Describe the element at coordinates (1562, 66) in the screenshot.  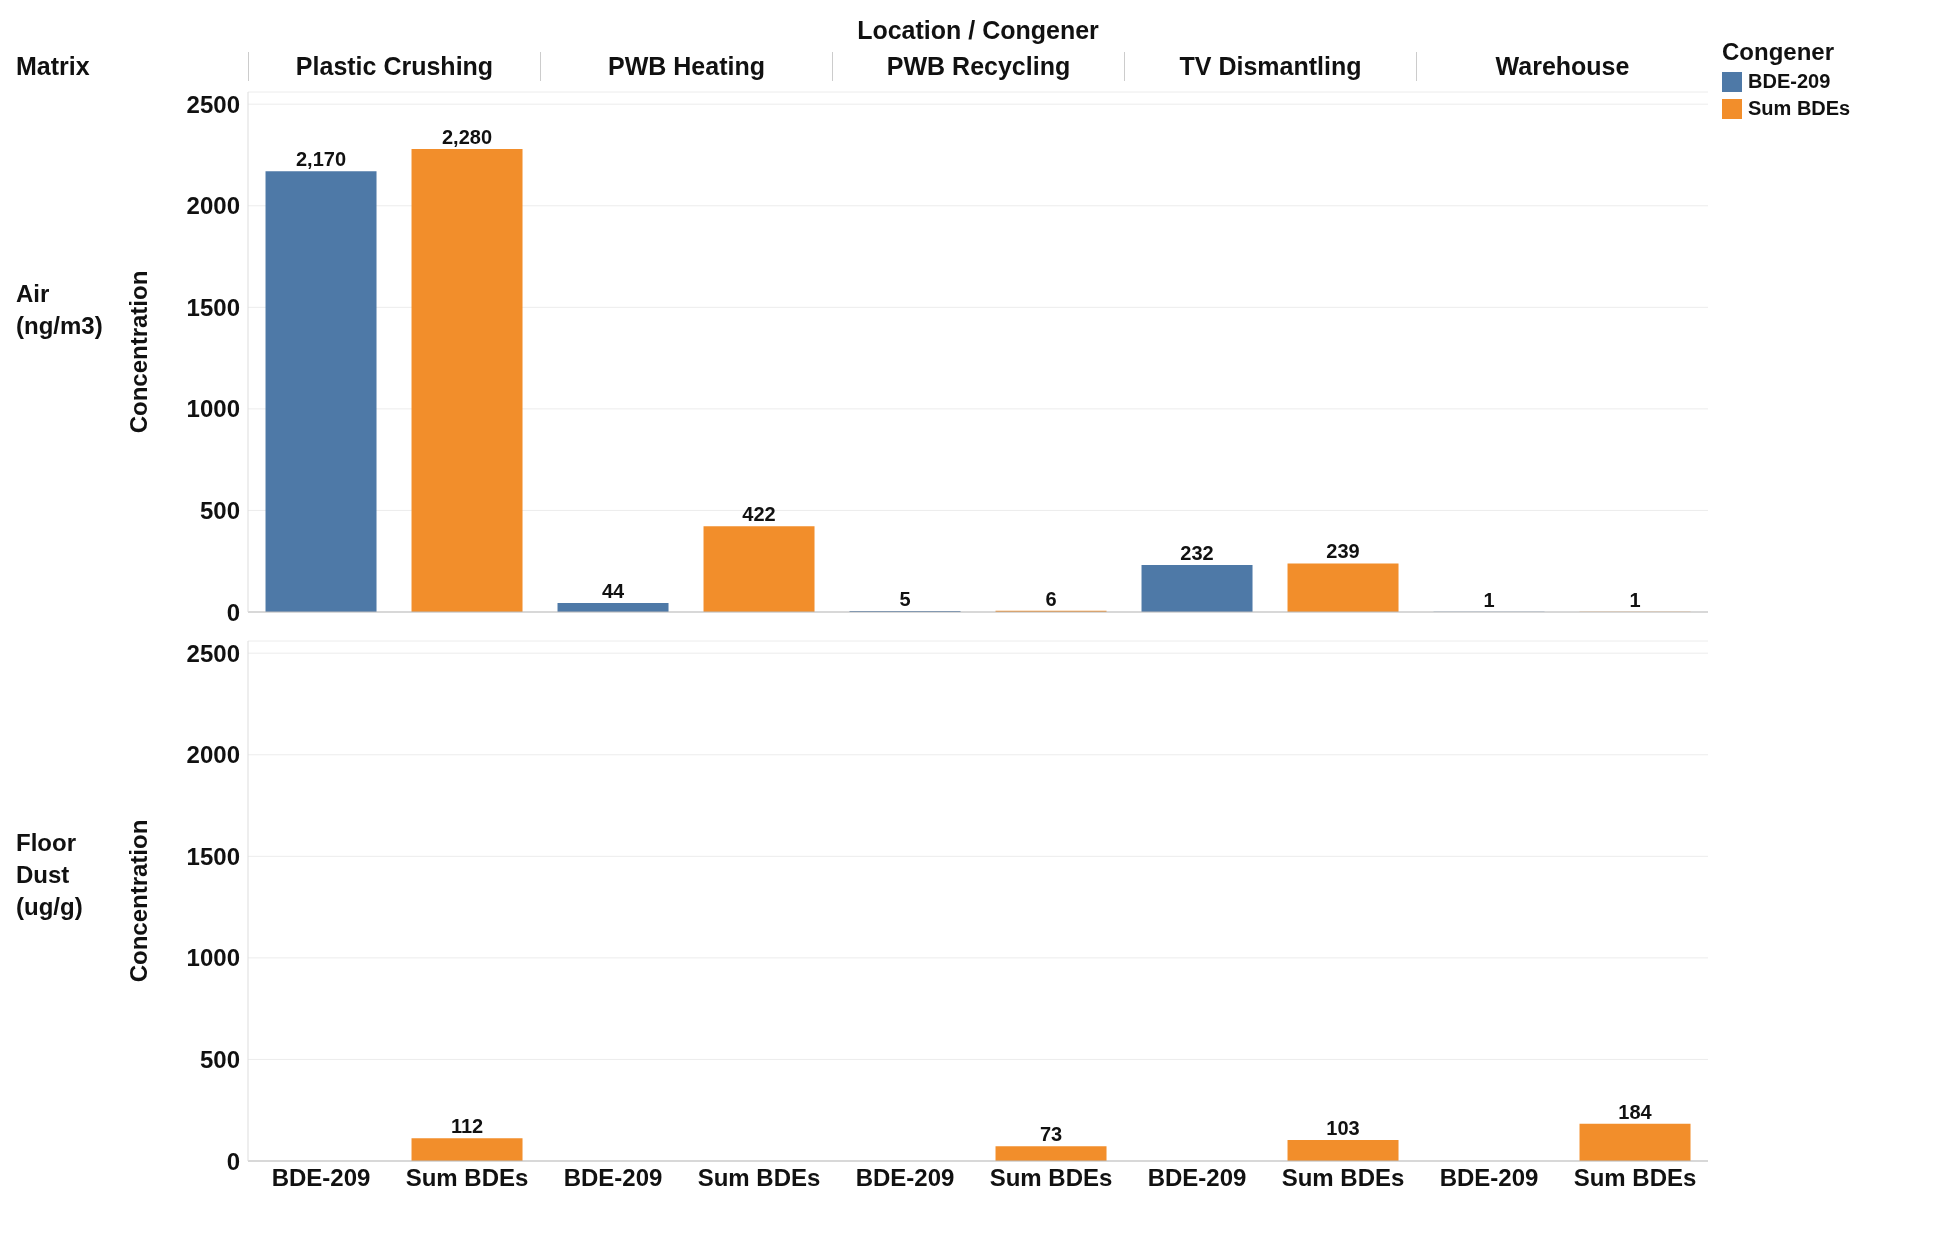
I see `text: Warehouse` at that location.